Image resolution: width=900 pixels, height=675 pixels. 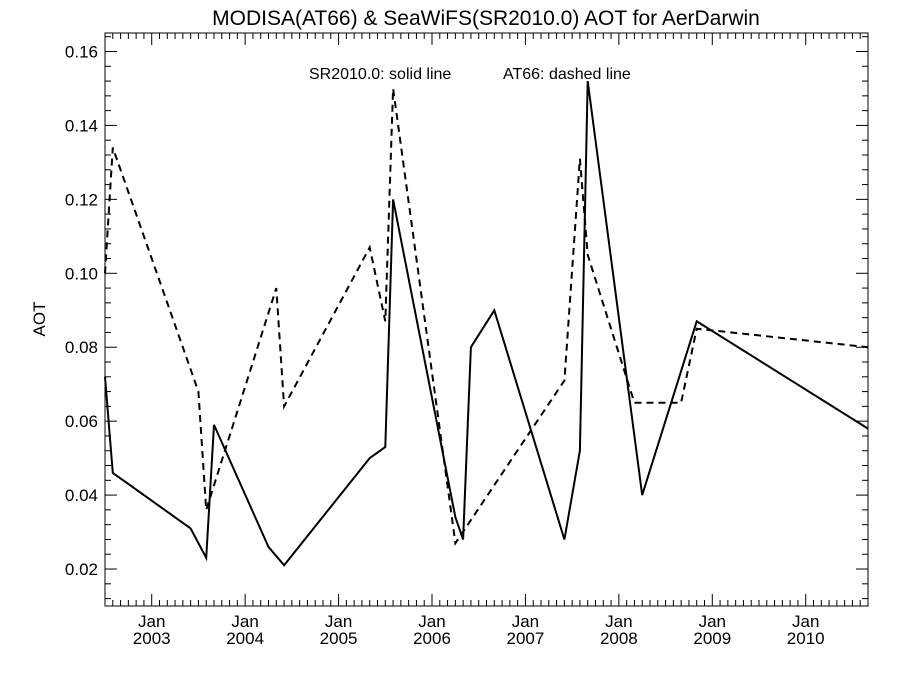 I want to click on y-tick-label: 0.04, so click(x=81, y=495).